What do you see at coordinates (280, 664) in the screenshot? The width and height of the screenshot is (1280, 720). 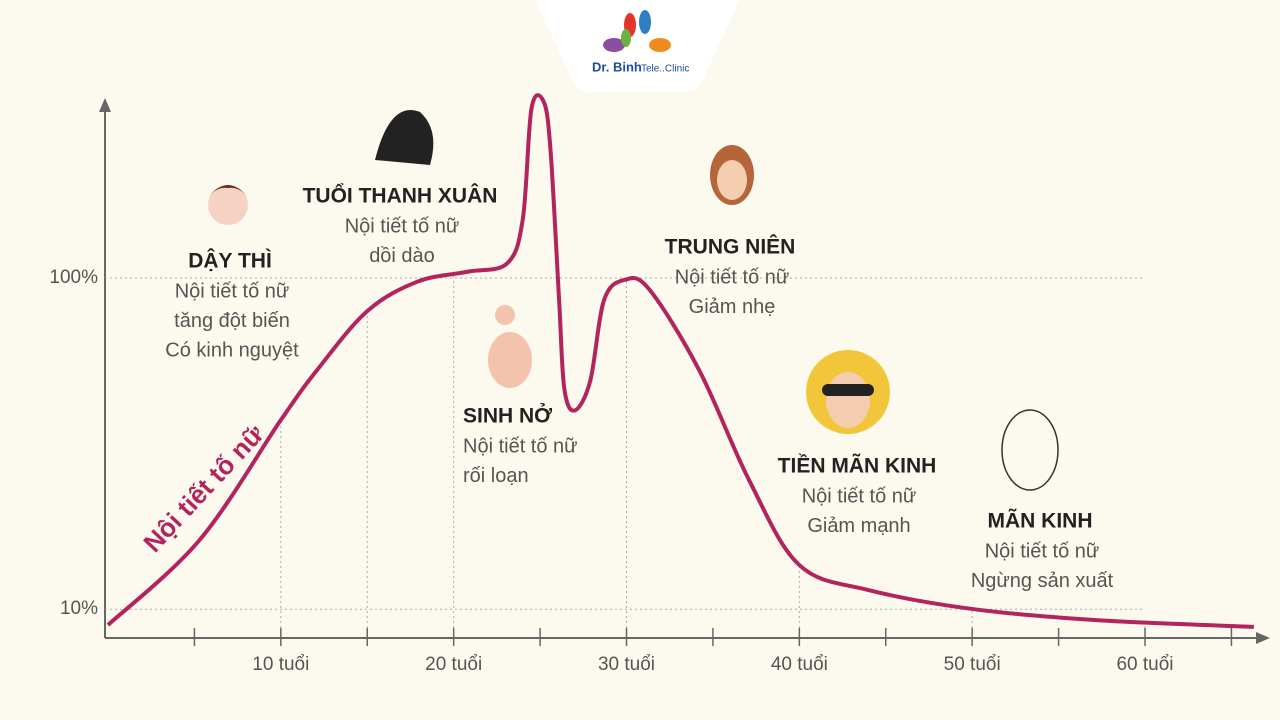 I see `x-tick-label: 10 tuổi` at bounding box center [280, 664].